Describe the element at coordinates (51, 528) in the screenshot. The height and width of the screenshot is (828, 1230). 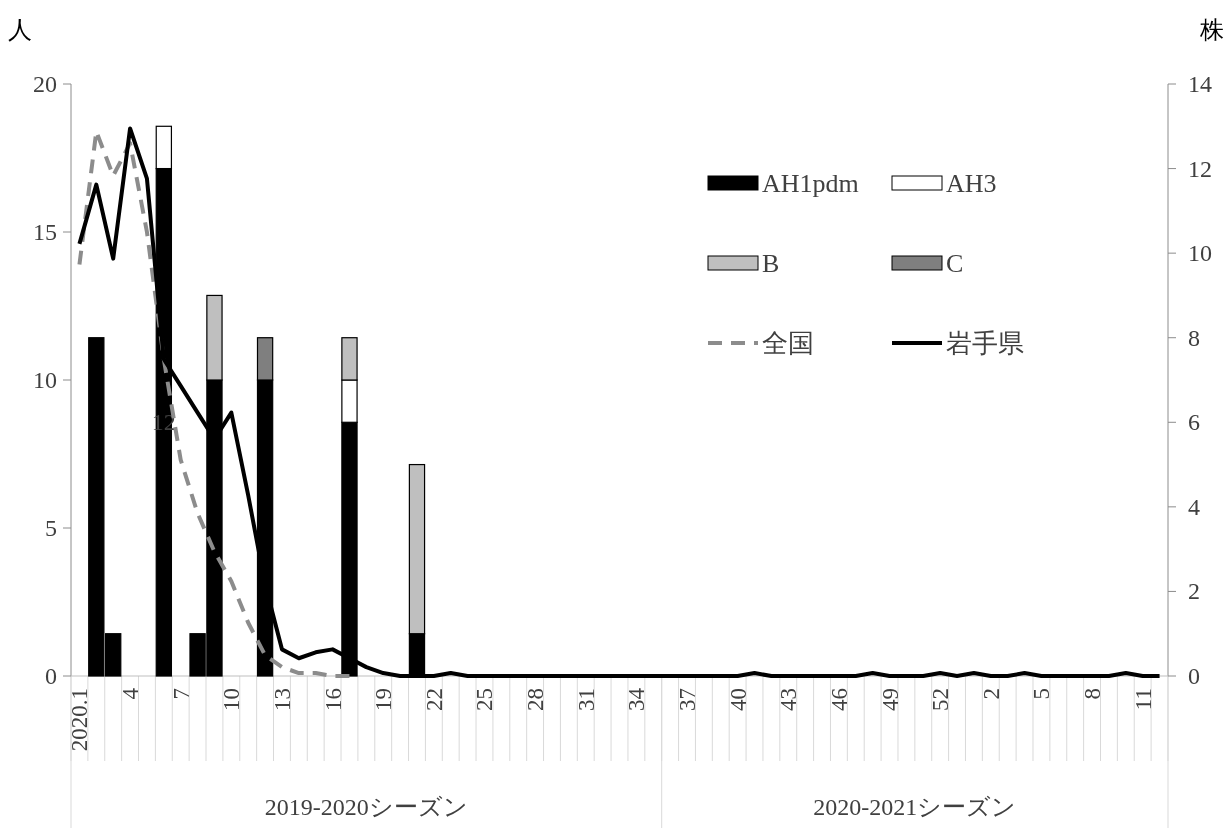
I see `y-tick-label: 5` at that location.